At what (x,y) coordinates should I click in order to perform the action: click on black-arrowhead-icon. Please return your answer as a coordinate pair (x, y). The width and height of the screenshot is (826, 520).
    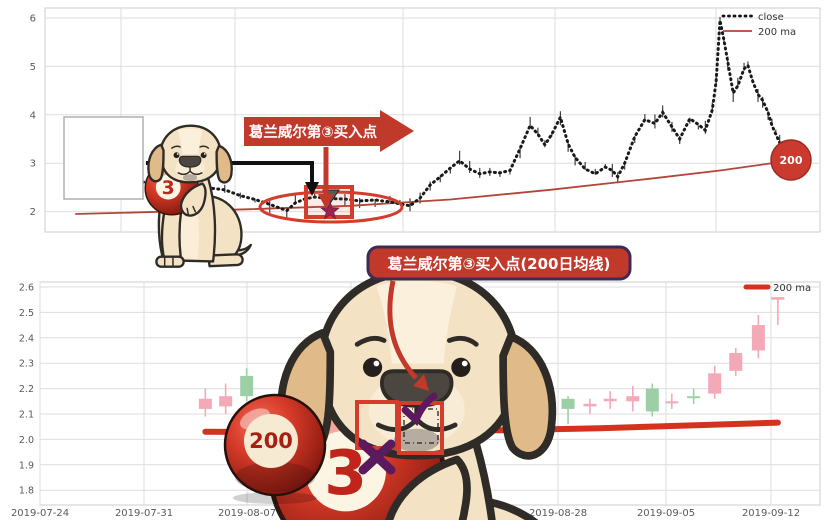
    Looking at the image, I should click on (312, 189).